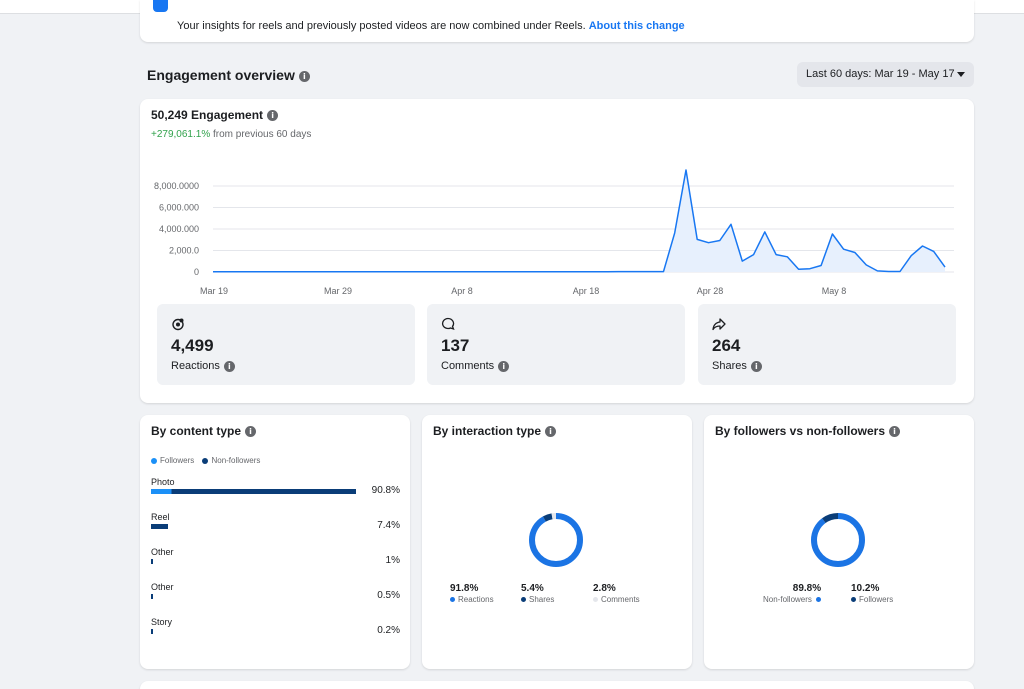  Describe the element at coordinates (262, 134) in the screenshot. I see `change-suffix: from previous 60 days` at that location.